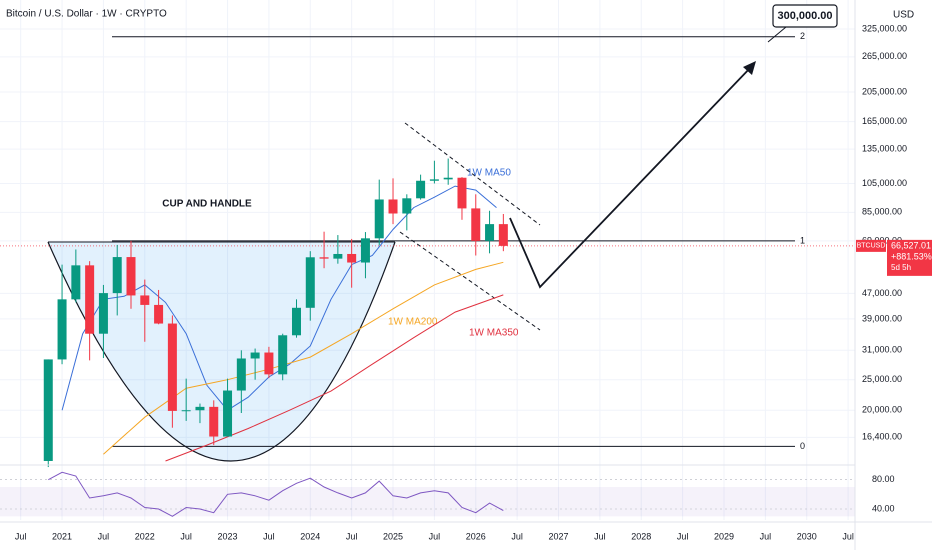  What do you see at coordinates (882, 212) in the screenshot?
I see `y-tick-label: 85,000.00` at bounding box center [882, 212].